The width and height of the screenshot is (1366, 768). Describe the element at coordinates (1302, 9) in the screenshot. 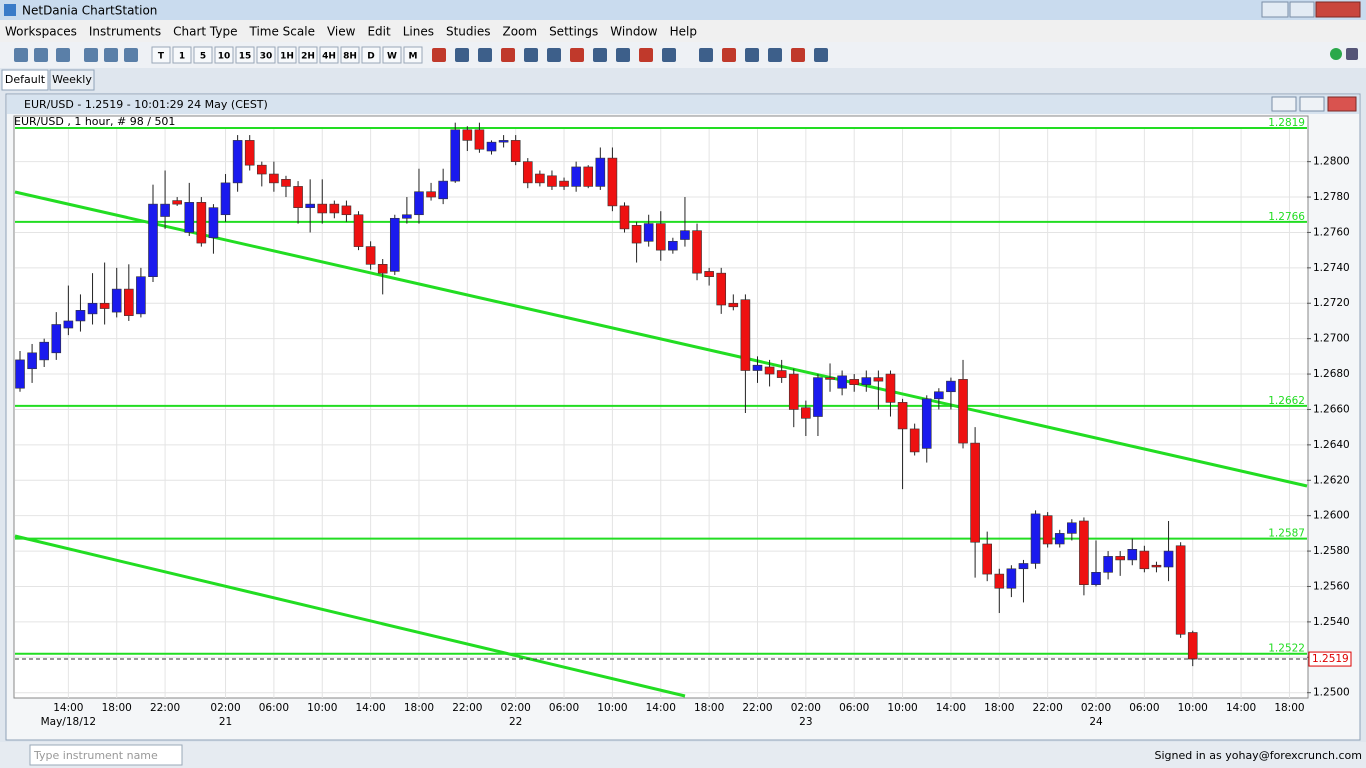

I see `maximize-button` at that location.